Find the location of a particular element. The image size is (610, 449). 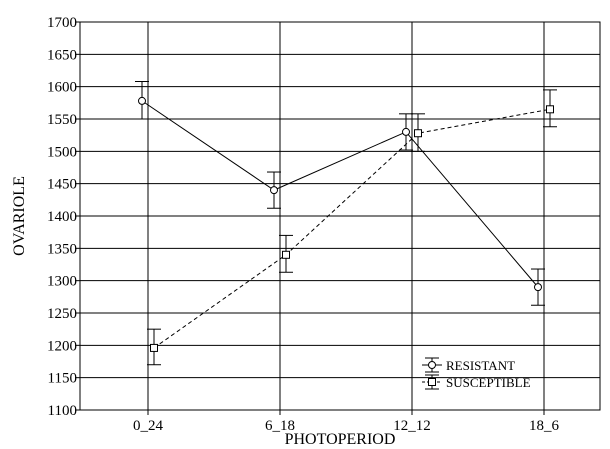

y-tick-label: 1300 is located at coordinates (62, 282).